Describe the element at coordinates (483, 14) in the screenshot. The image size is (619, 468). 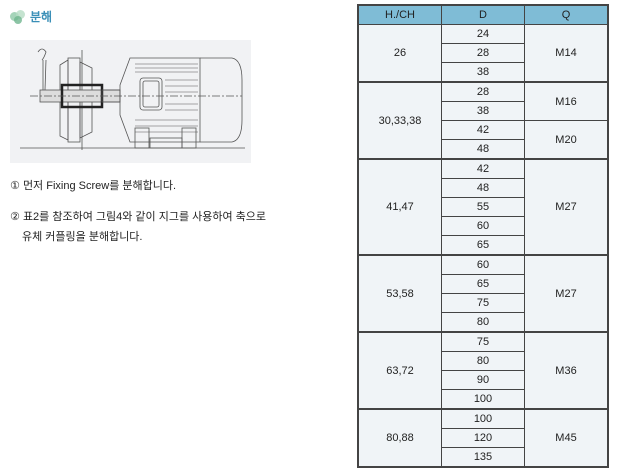
I see `header-d: D` at that location.